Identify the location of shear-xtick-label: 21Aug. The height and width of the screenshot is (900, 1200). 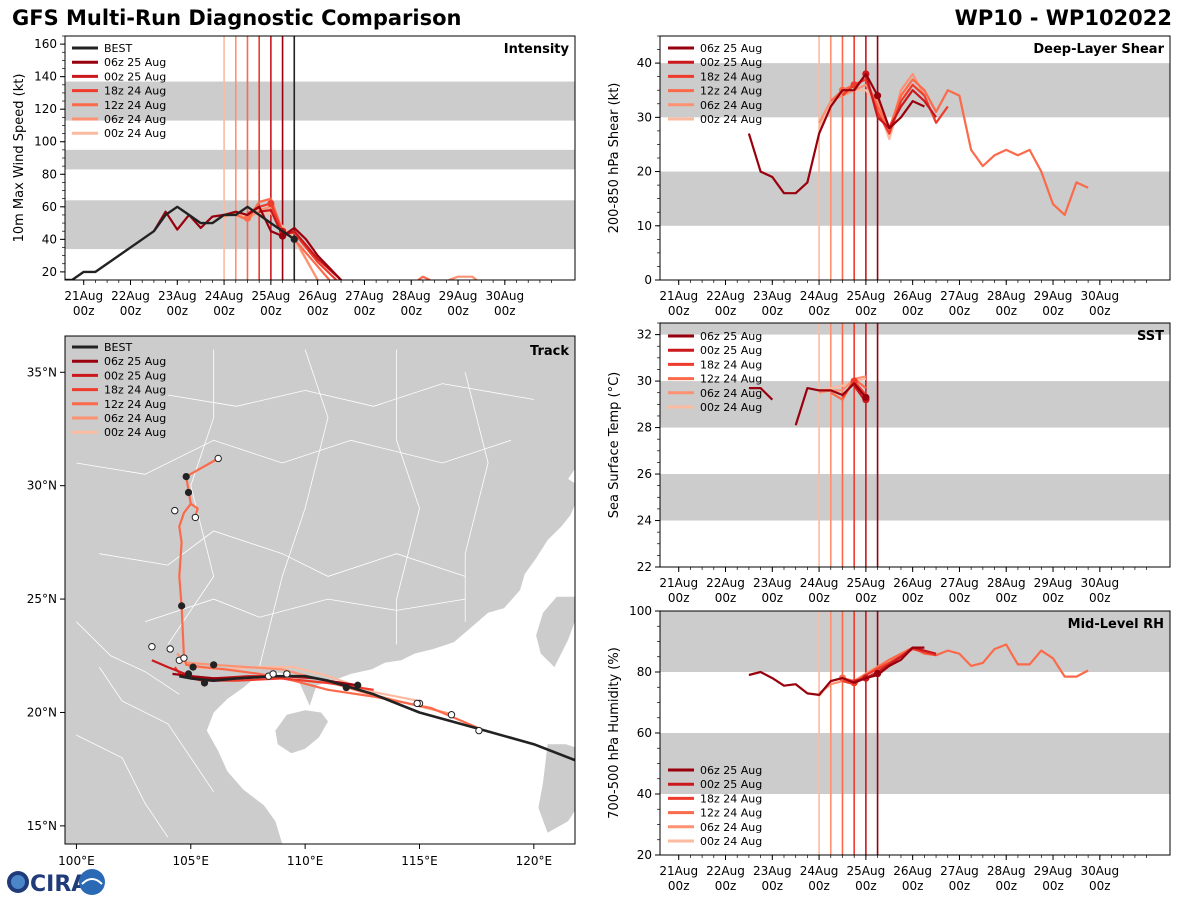
(678, 296).